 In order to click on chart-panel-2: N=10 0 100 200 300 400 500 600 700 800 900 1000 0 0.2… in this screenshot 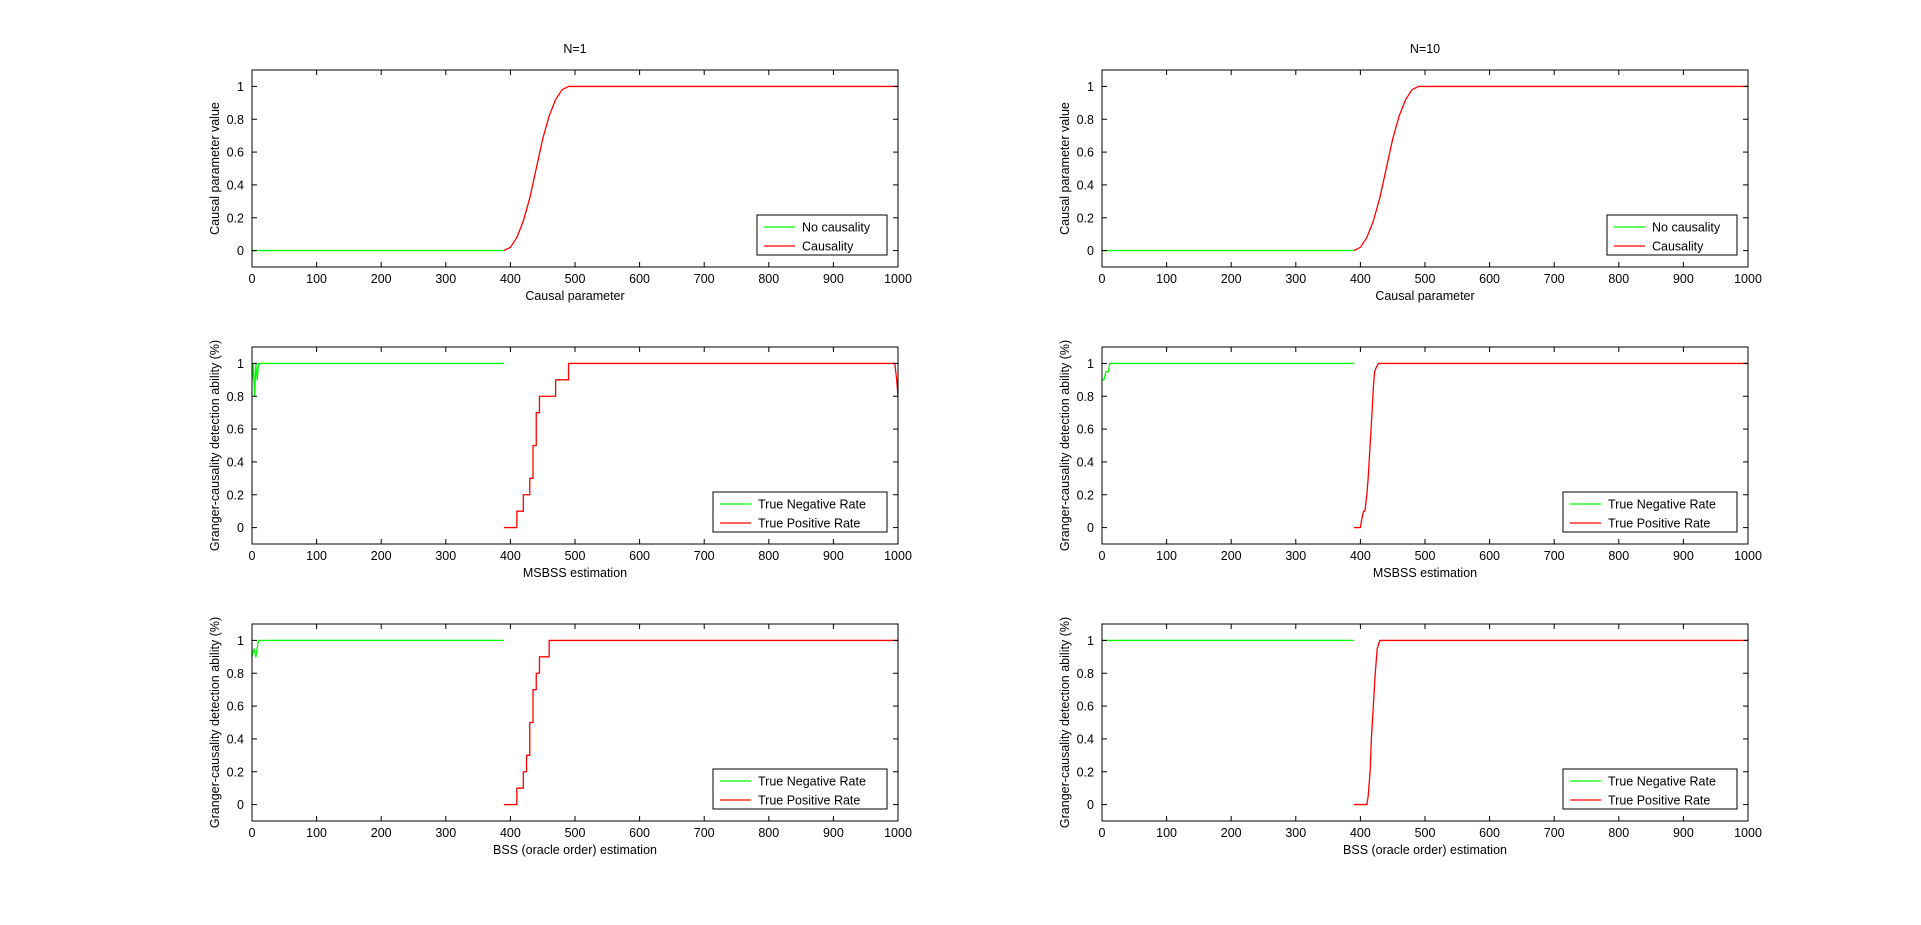, I will do `click(1410, 172)`.